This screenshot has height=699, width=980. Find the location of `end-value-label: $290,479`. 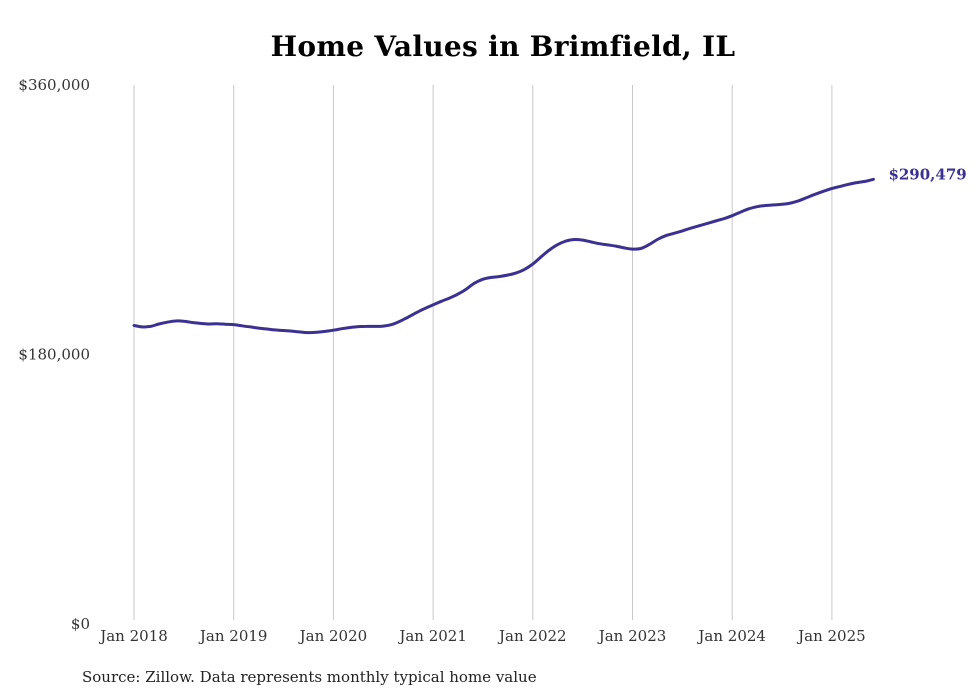

end-value-label: $290,479 is located at coordinates (927, 174).